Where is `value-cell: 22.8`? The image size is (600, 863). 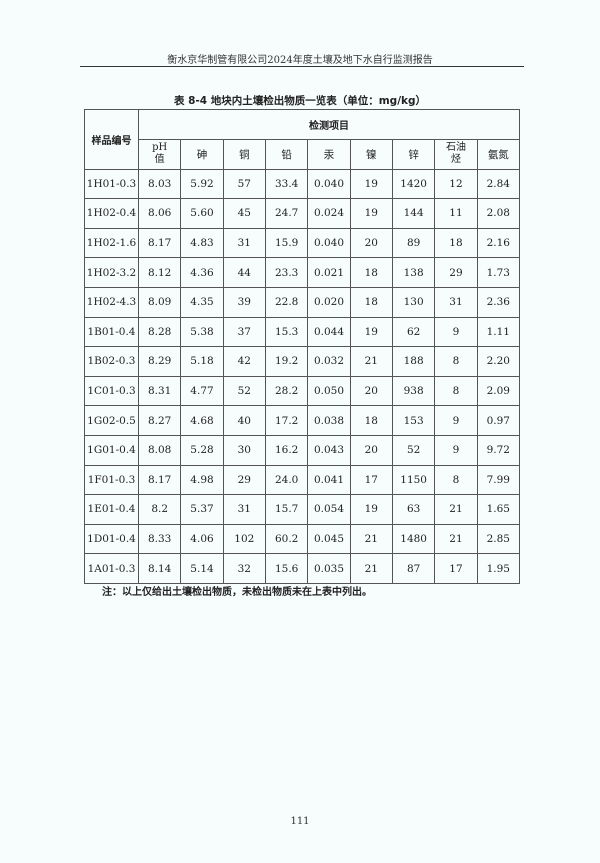 value-cell: 22.8 is located at coordinates (286, 302).